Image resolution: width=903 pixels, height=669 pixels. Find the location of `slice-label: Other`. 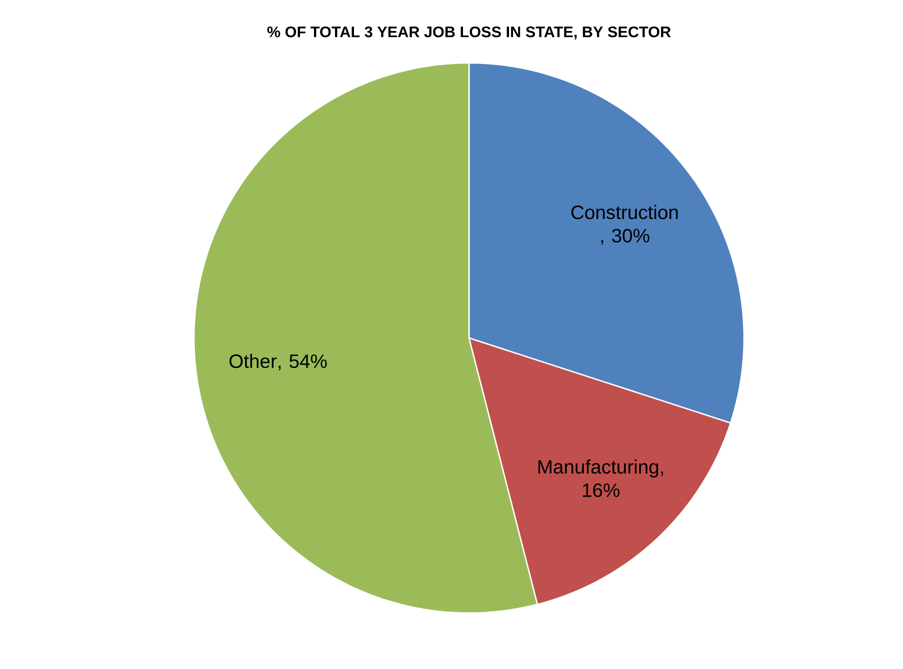

slice-label: Other is located at coordinates (253, 361).